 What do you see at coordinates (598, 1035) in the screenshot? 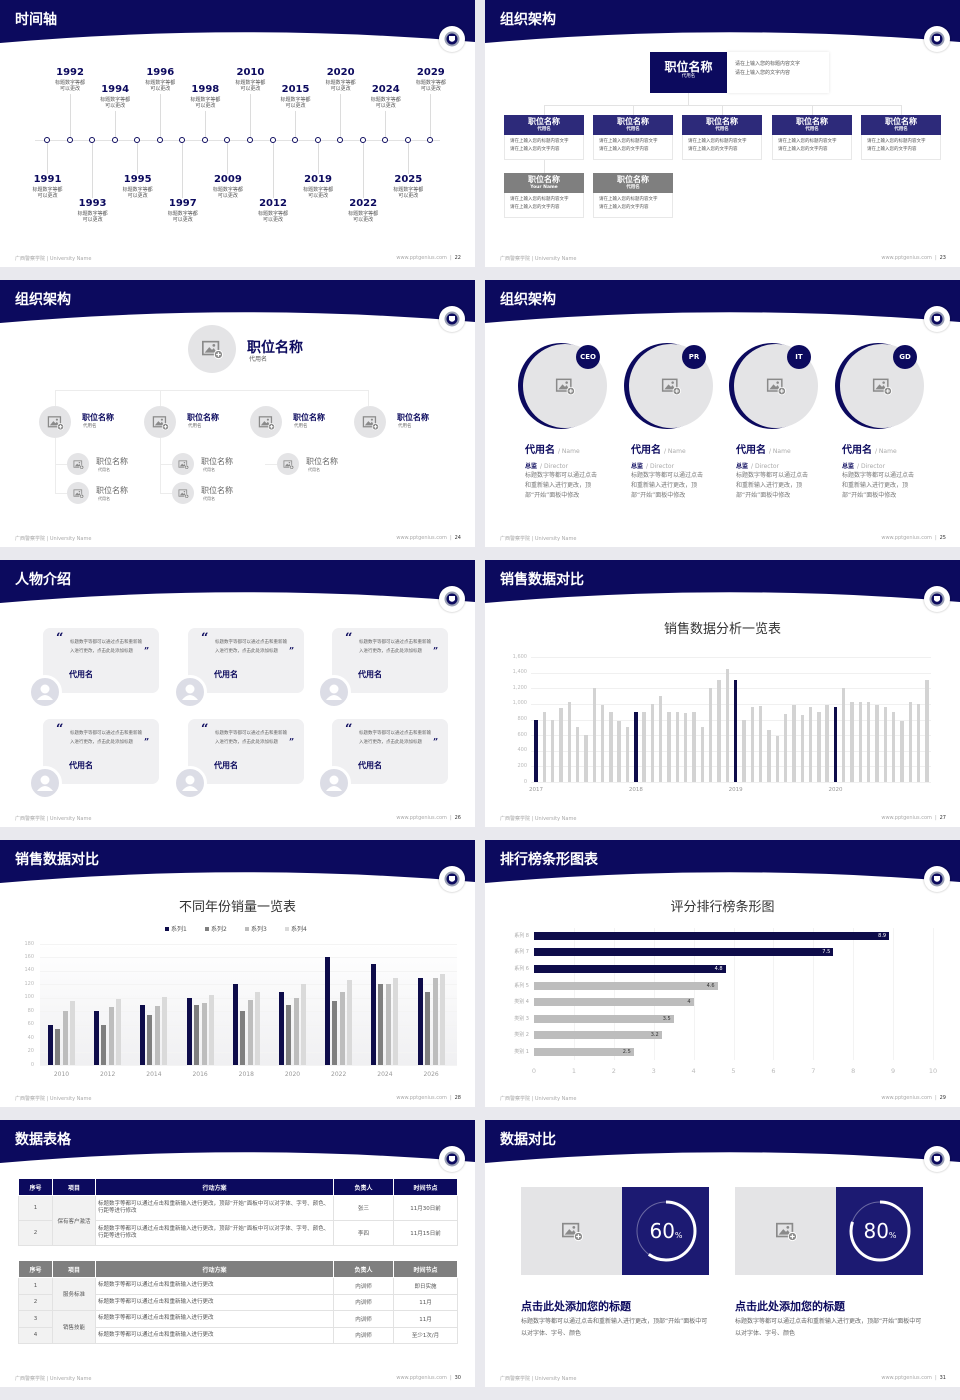
I see `bar: 3.2` at bounding box center [598, 1035].